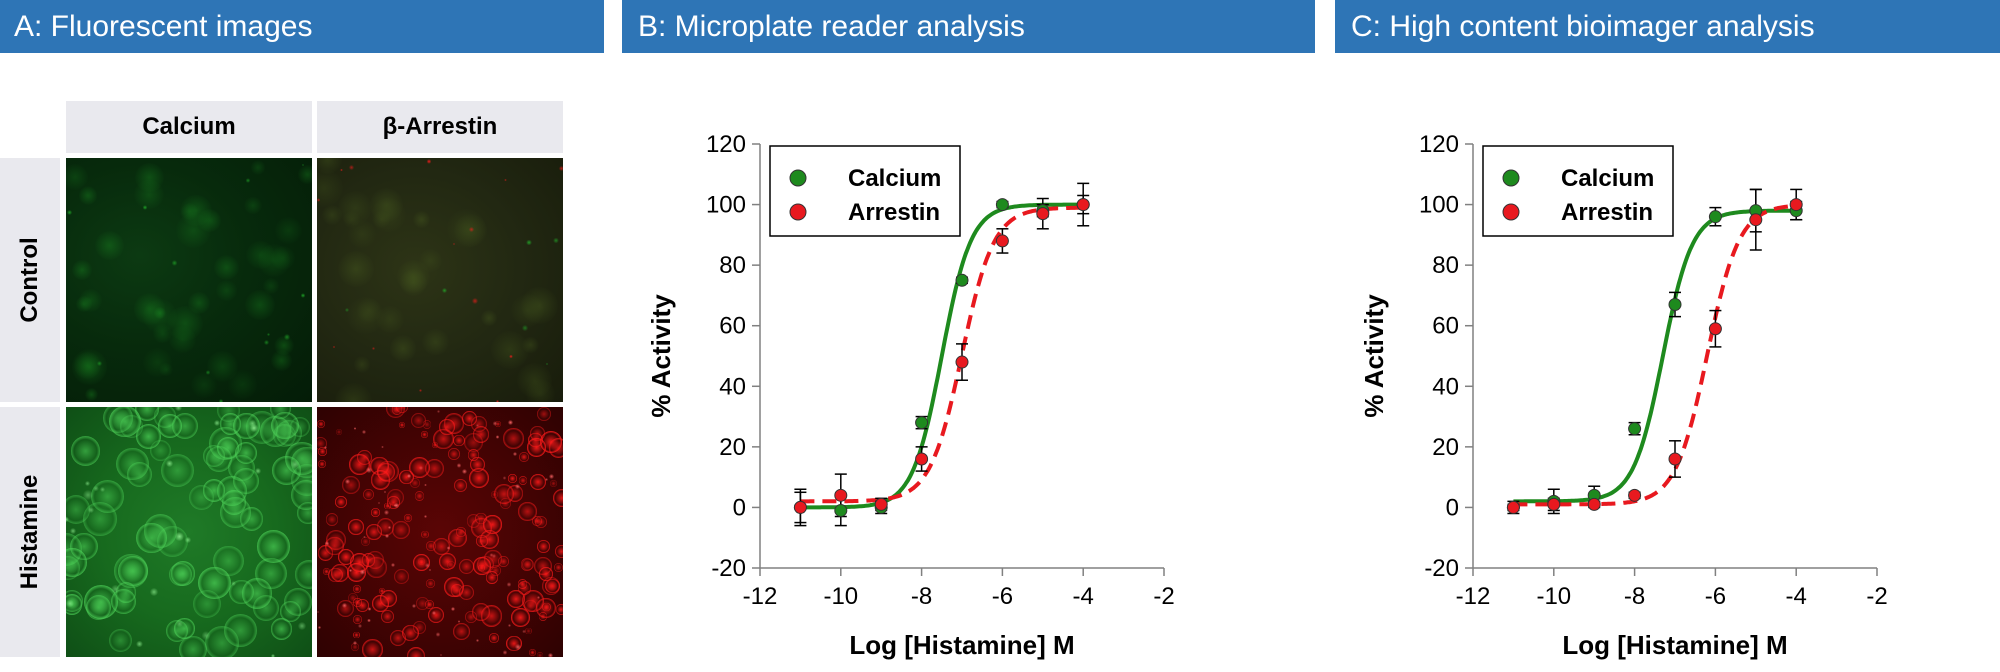  Describe the element at coordinates (189, 280) in the screenshot. I see `control-calcium-image` at that location.